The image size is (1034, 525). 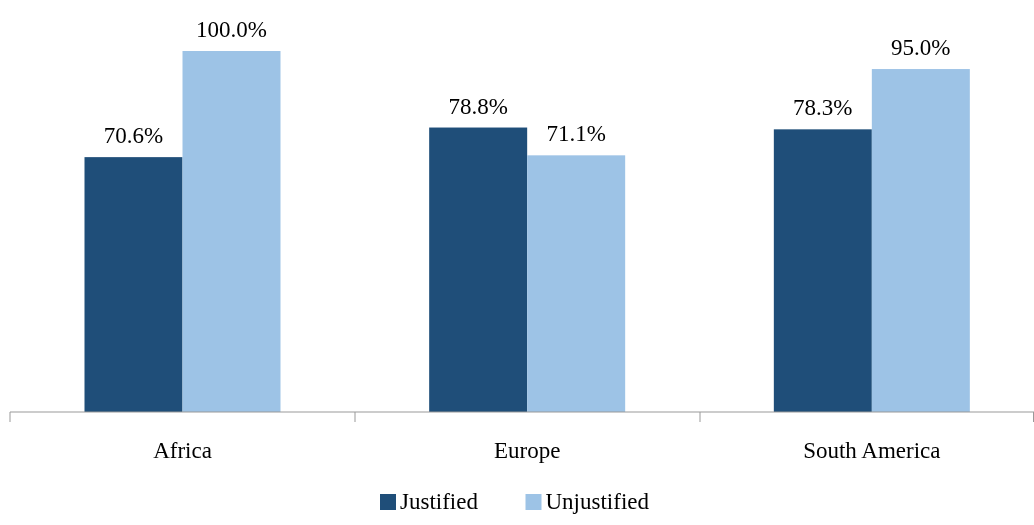 What do you see at coordinates (439, 501) in the screenshot?
I see `legend-label: Justified` at bounding box center [439, 501].